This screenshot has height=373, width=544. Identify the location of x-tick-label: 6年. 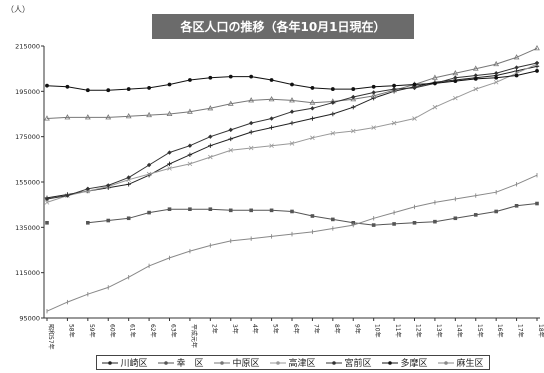
(296, 329).